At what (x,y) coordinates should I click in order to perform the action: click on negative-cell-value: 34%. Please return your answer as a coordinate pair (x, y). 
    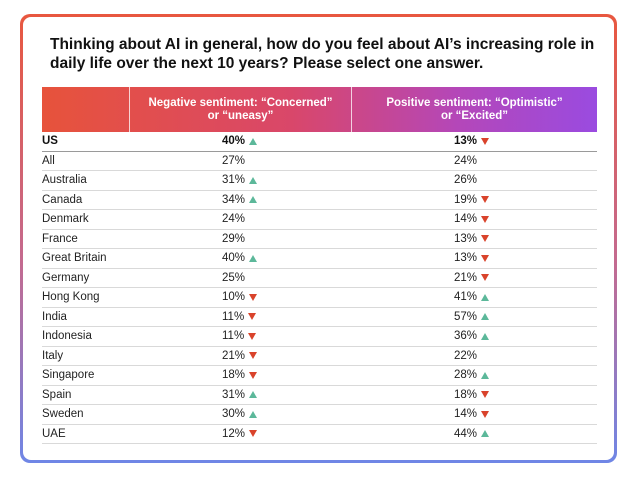
    Looking at the image, I should click on (234, 199).